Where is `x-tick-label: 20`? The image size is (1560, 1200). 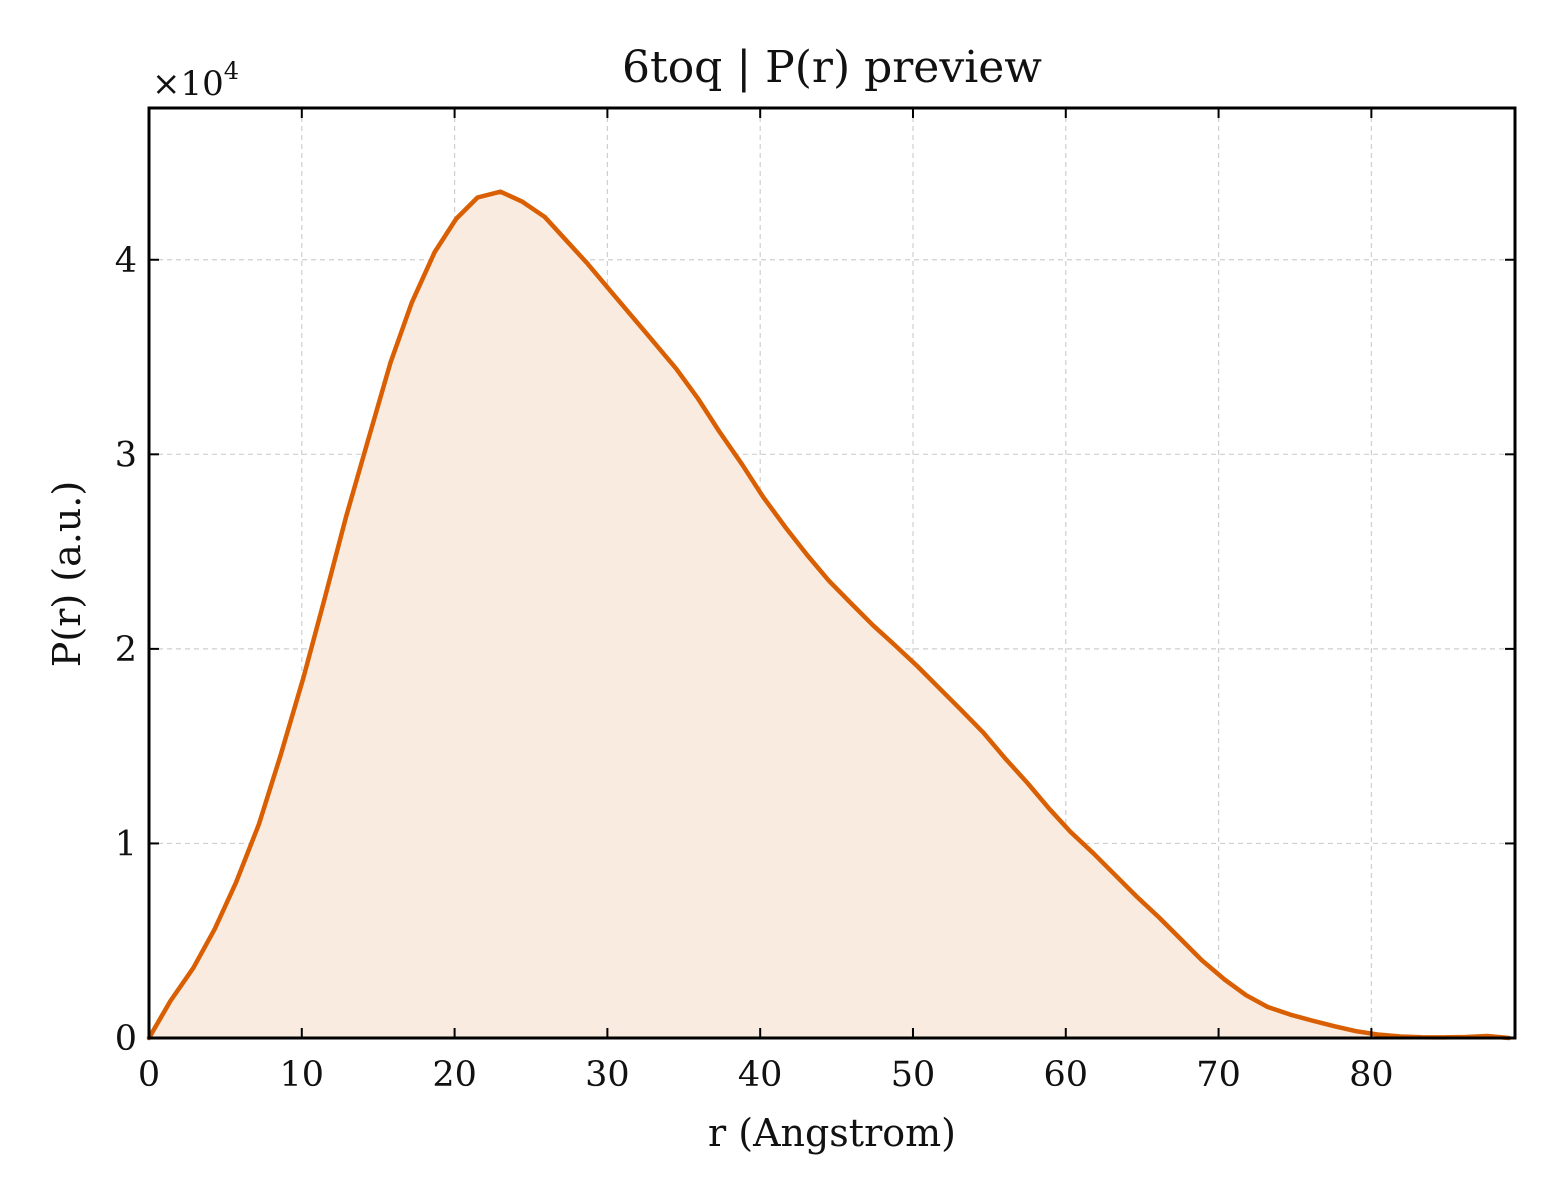
x-tick-label: 20 is located at coordinates (454, 1075).